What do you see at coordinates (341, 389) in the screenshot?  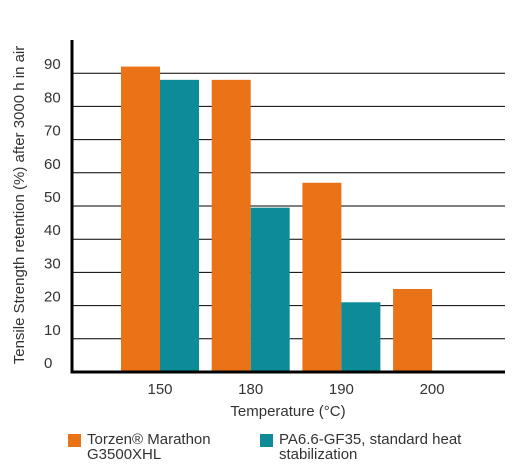 I see `x-tick-label: 190` at bounding box center [341, 389].